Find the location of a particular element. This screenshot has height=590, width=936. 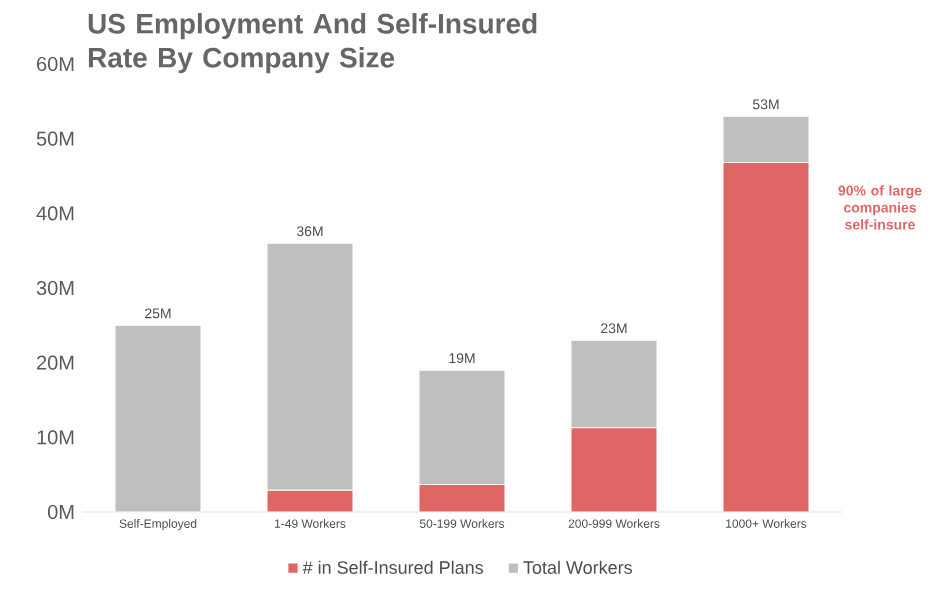

legend-label: # in Self-Insured Plans is located at coordinates (393, 567).